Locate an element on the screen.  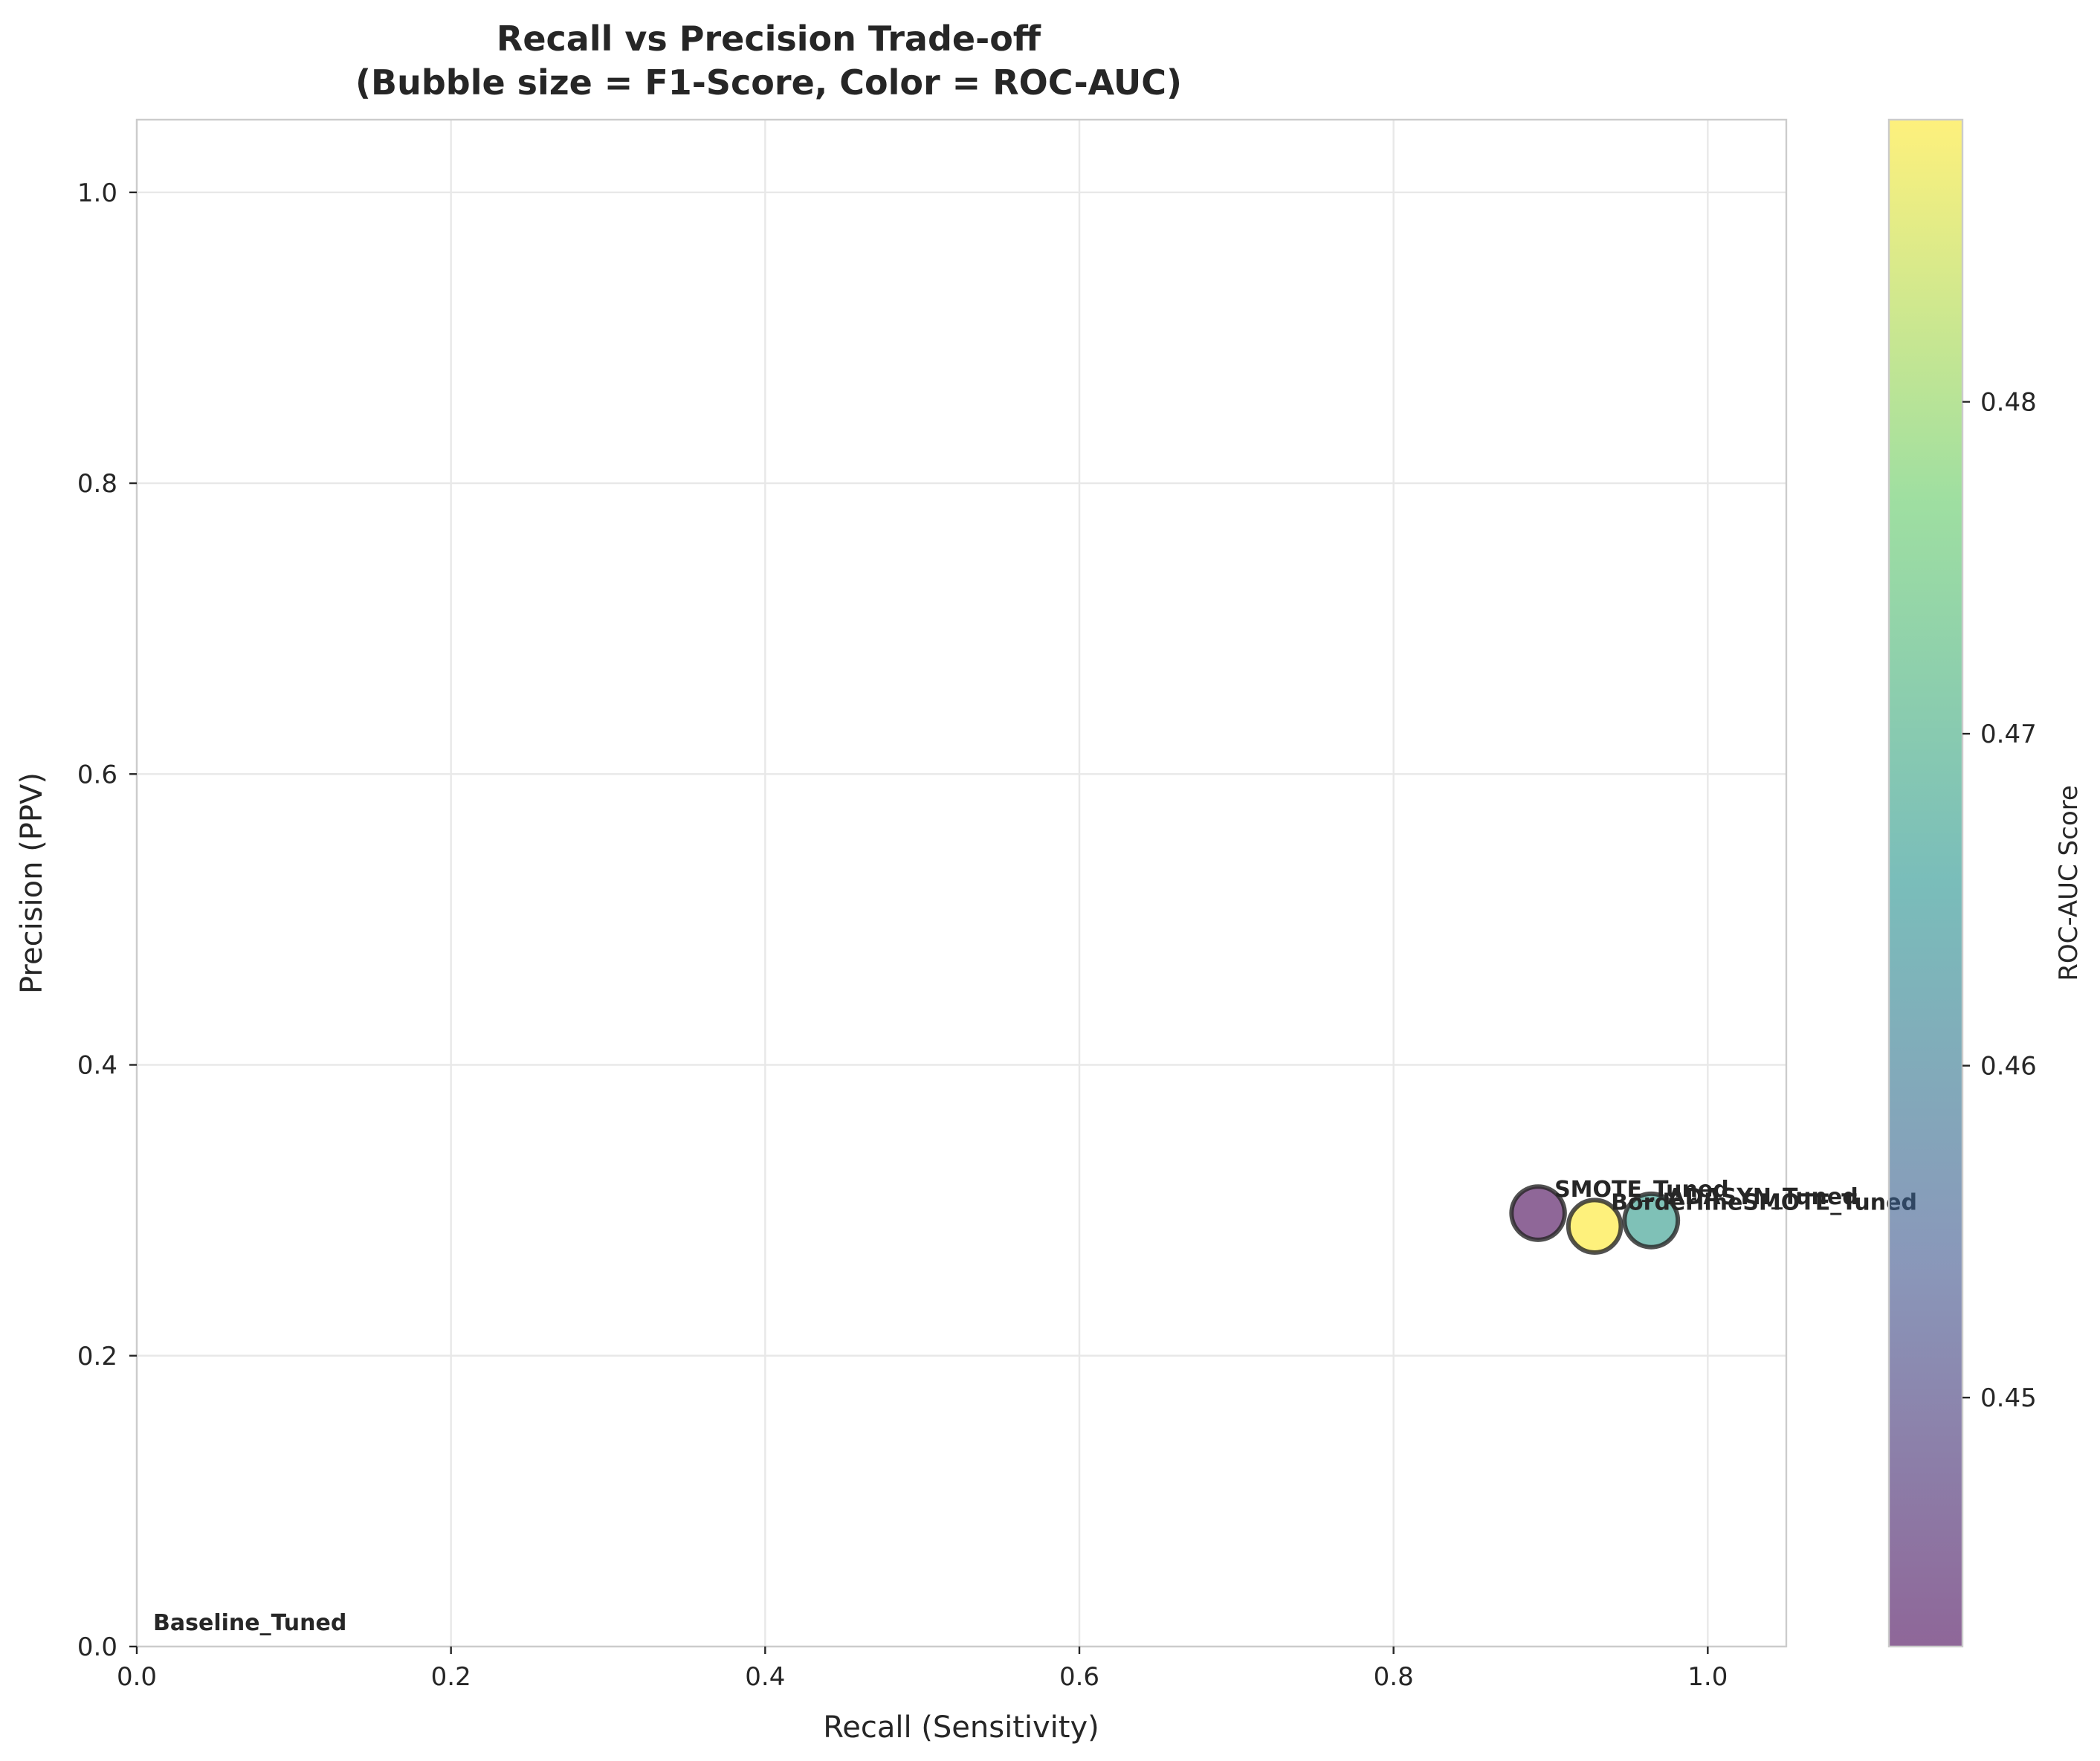
colorbar-gradient is located at coordinates (1926, 884).